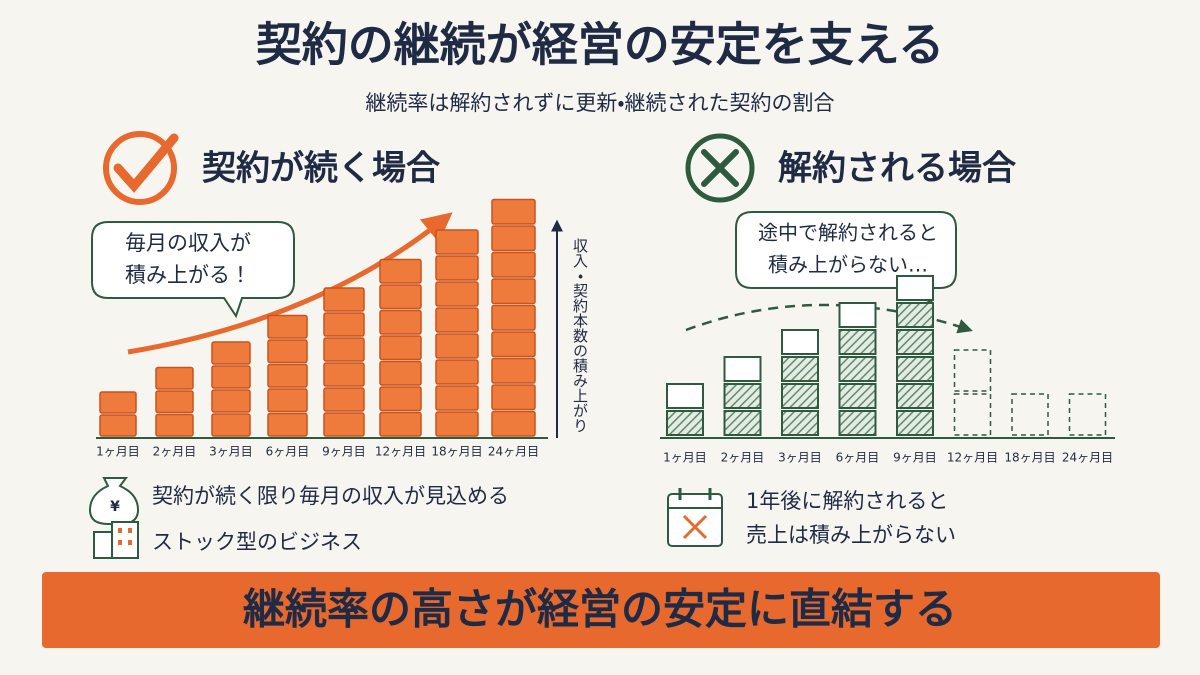 Image resolution: width=1200 pixels, height=675 pixels. I want to click on left-note: 契約が続く限り毎月の収入が見込める, so click(330, 496).